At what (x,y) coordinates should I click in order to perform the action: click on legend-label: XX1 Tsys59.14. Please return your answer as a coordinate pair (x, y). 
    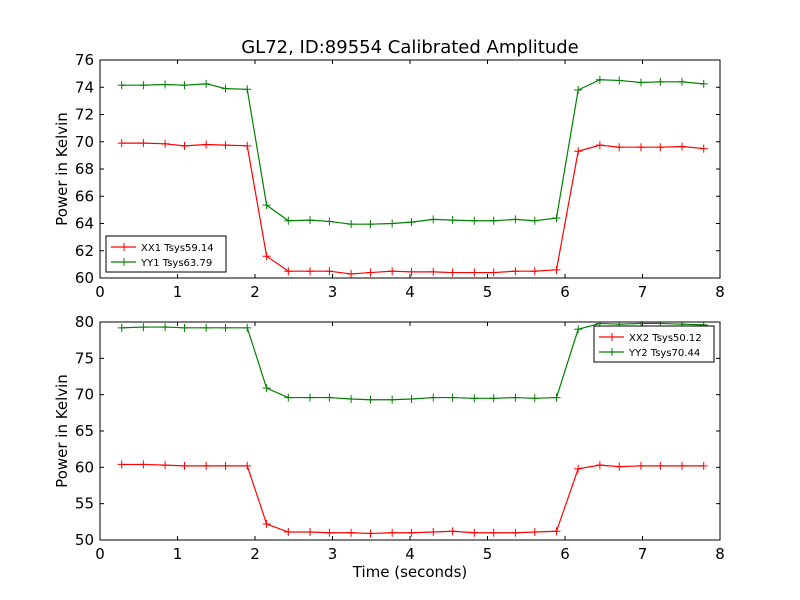
    Looking at the image, I should click on (177, 248).